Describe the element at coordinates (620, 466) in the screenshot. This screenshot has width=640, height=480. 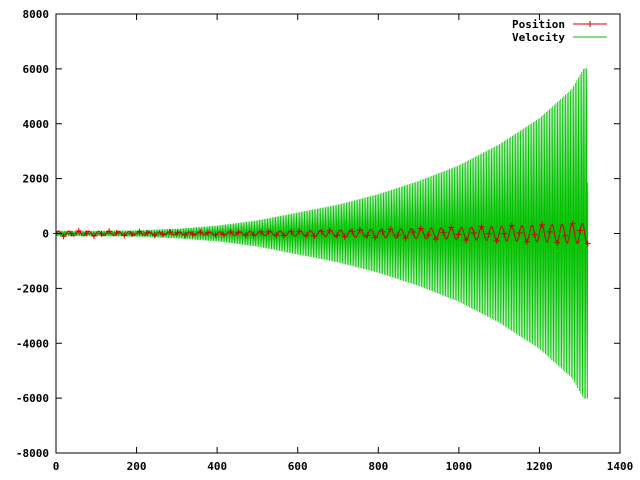
I see `x-tick-label: 1400` at that location.